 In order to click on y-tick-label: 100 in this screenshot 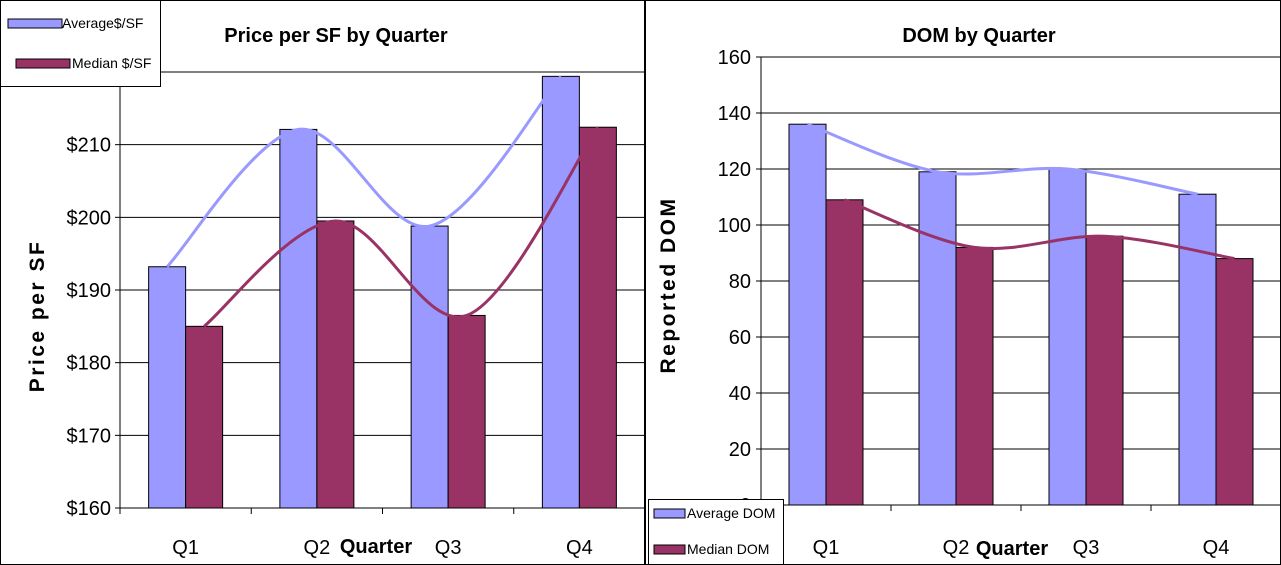, I will do `click(734, 226)`.